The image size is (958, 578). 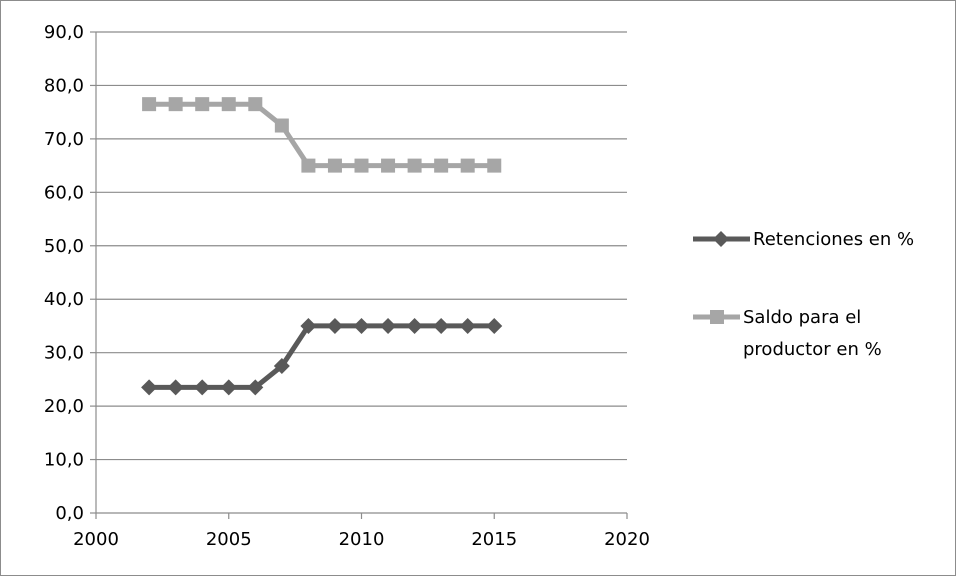 What do you see at coordinates (96, 539) in the screenshot?
I see `x-tick-label: 2000` at bounding box center [96, 539].